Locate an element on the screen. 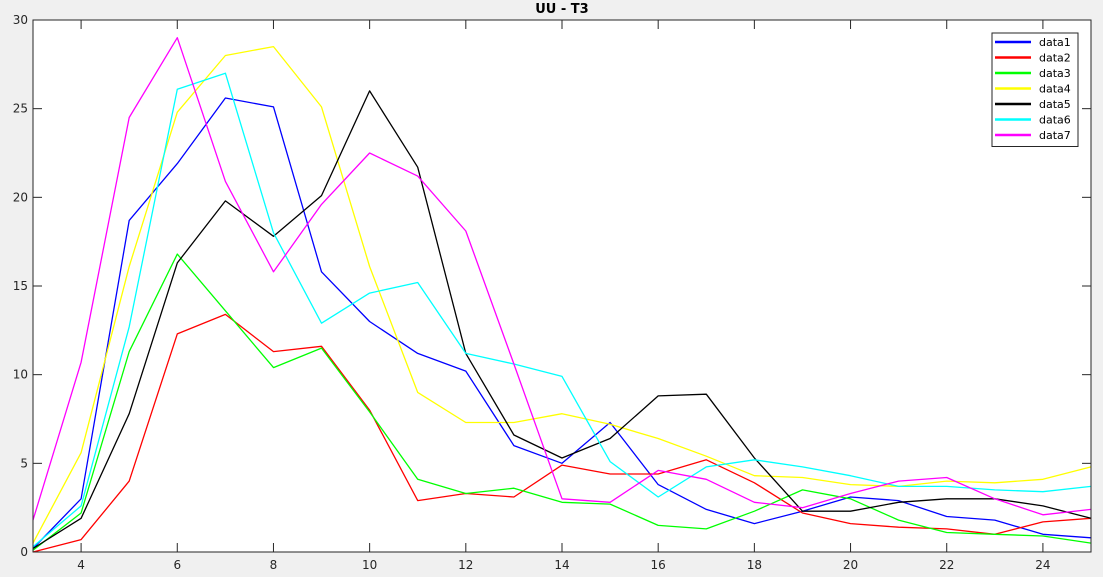  y-tick-label: 5 is located at coordinates (24, 463).